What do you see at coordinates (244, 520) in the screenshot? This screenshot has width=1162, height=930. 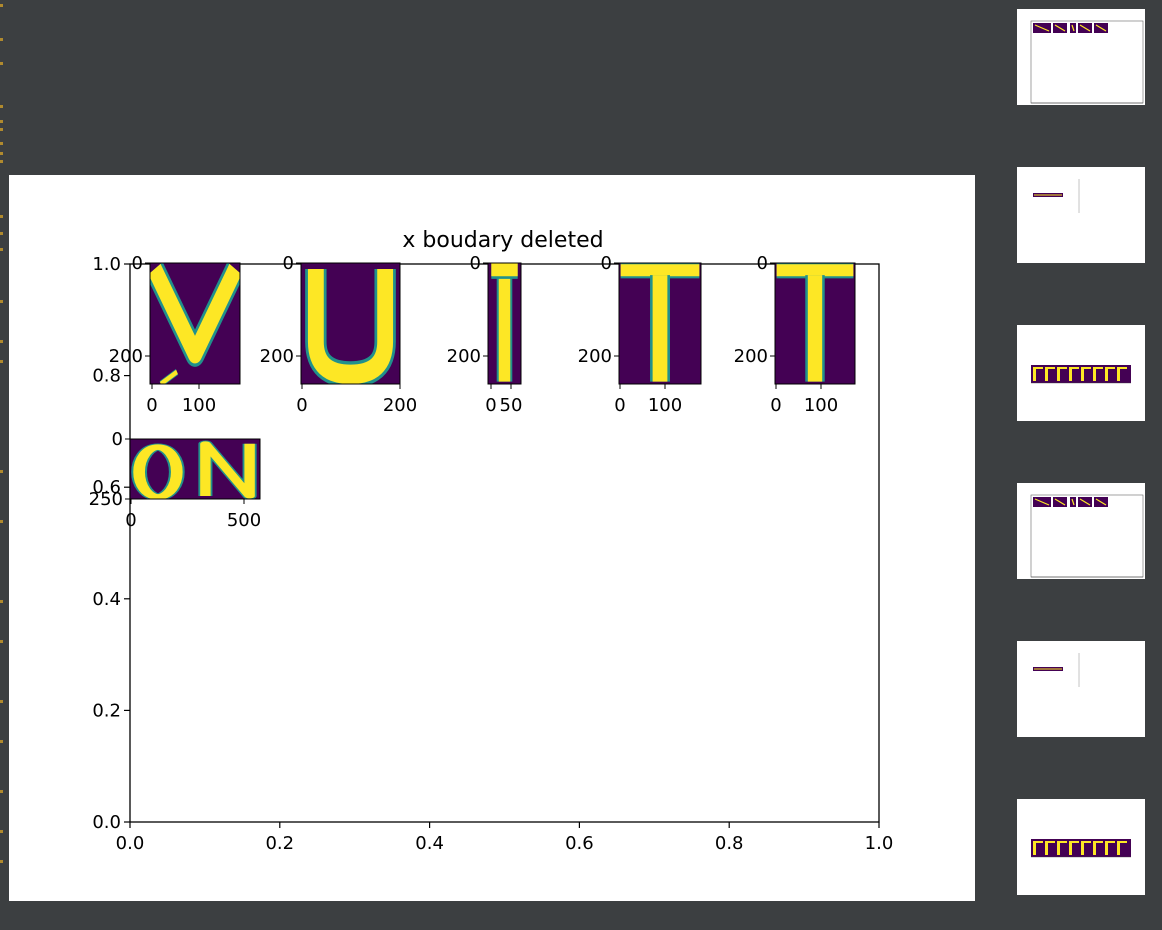 I see `subimage-x-tick-label: 500` at bounding box center [244, 520].